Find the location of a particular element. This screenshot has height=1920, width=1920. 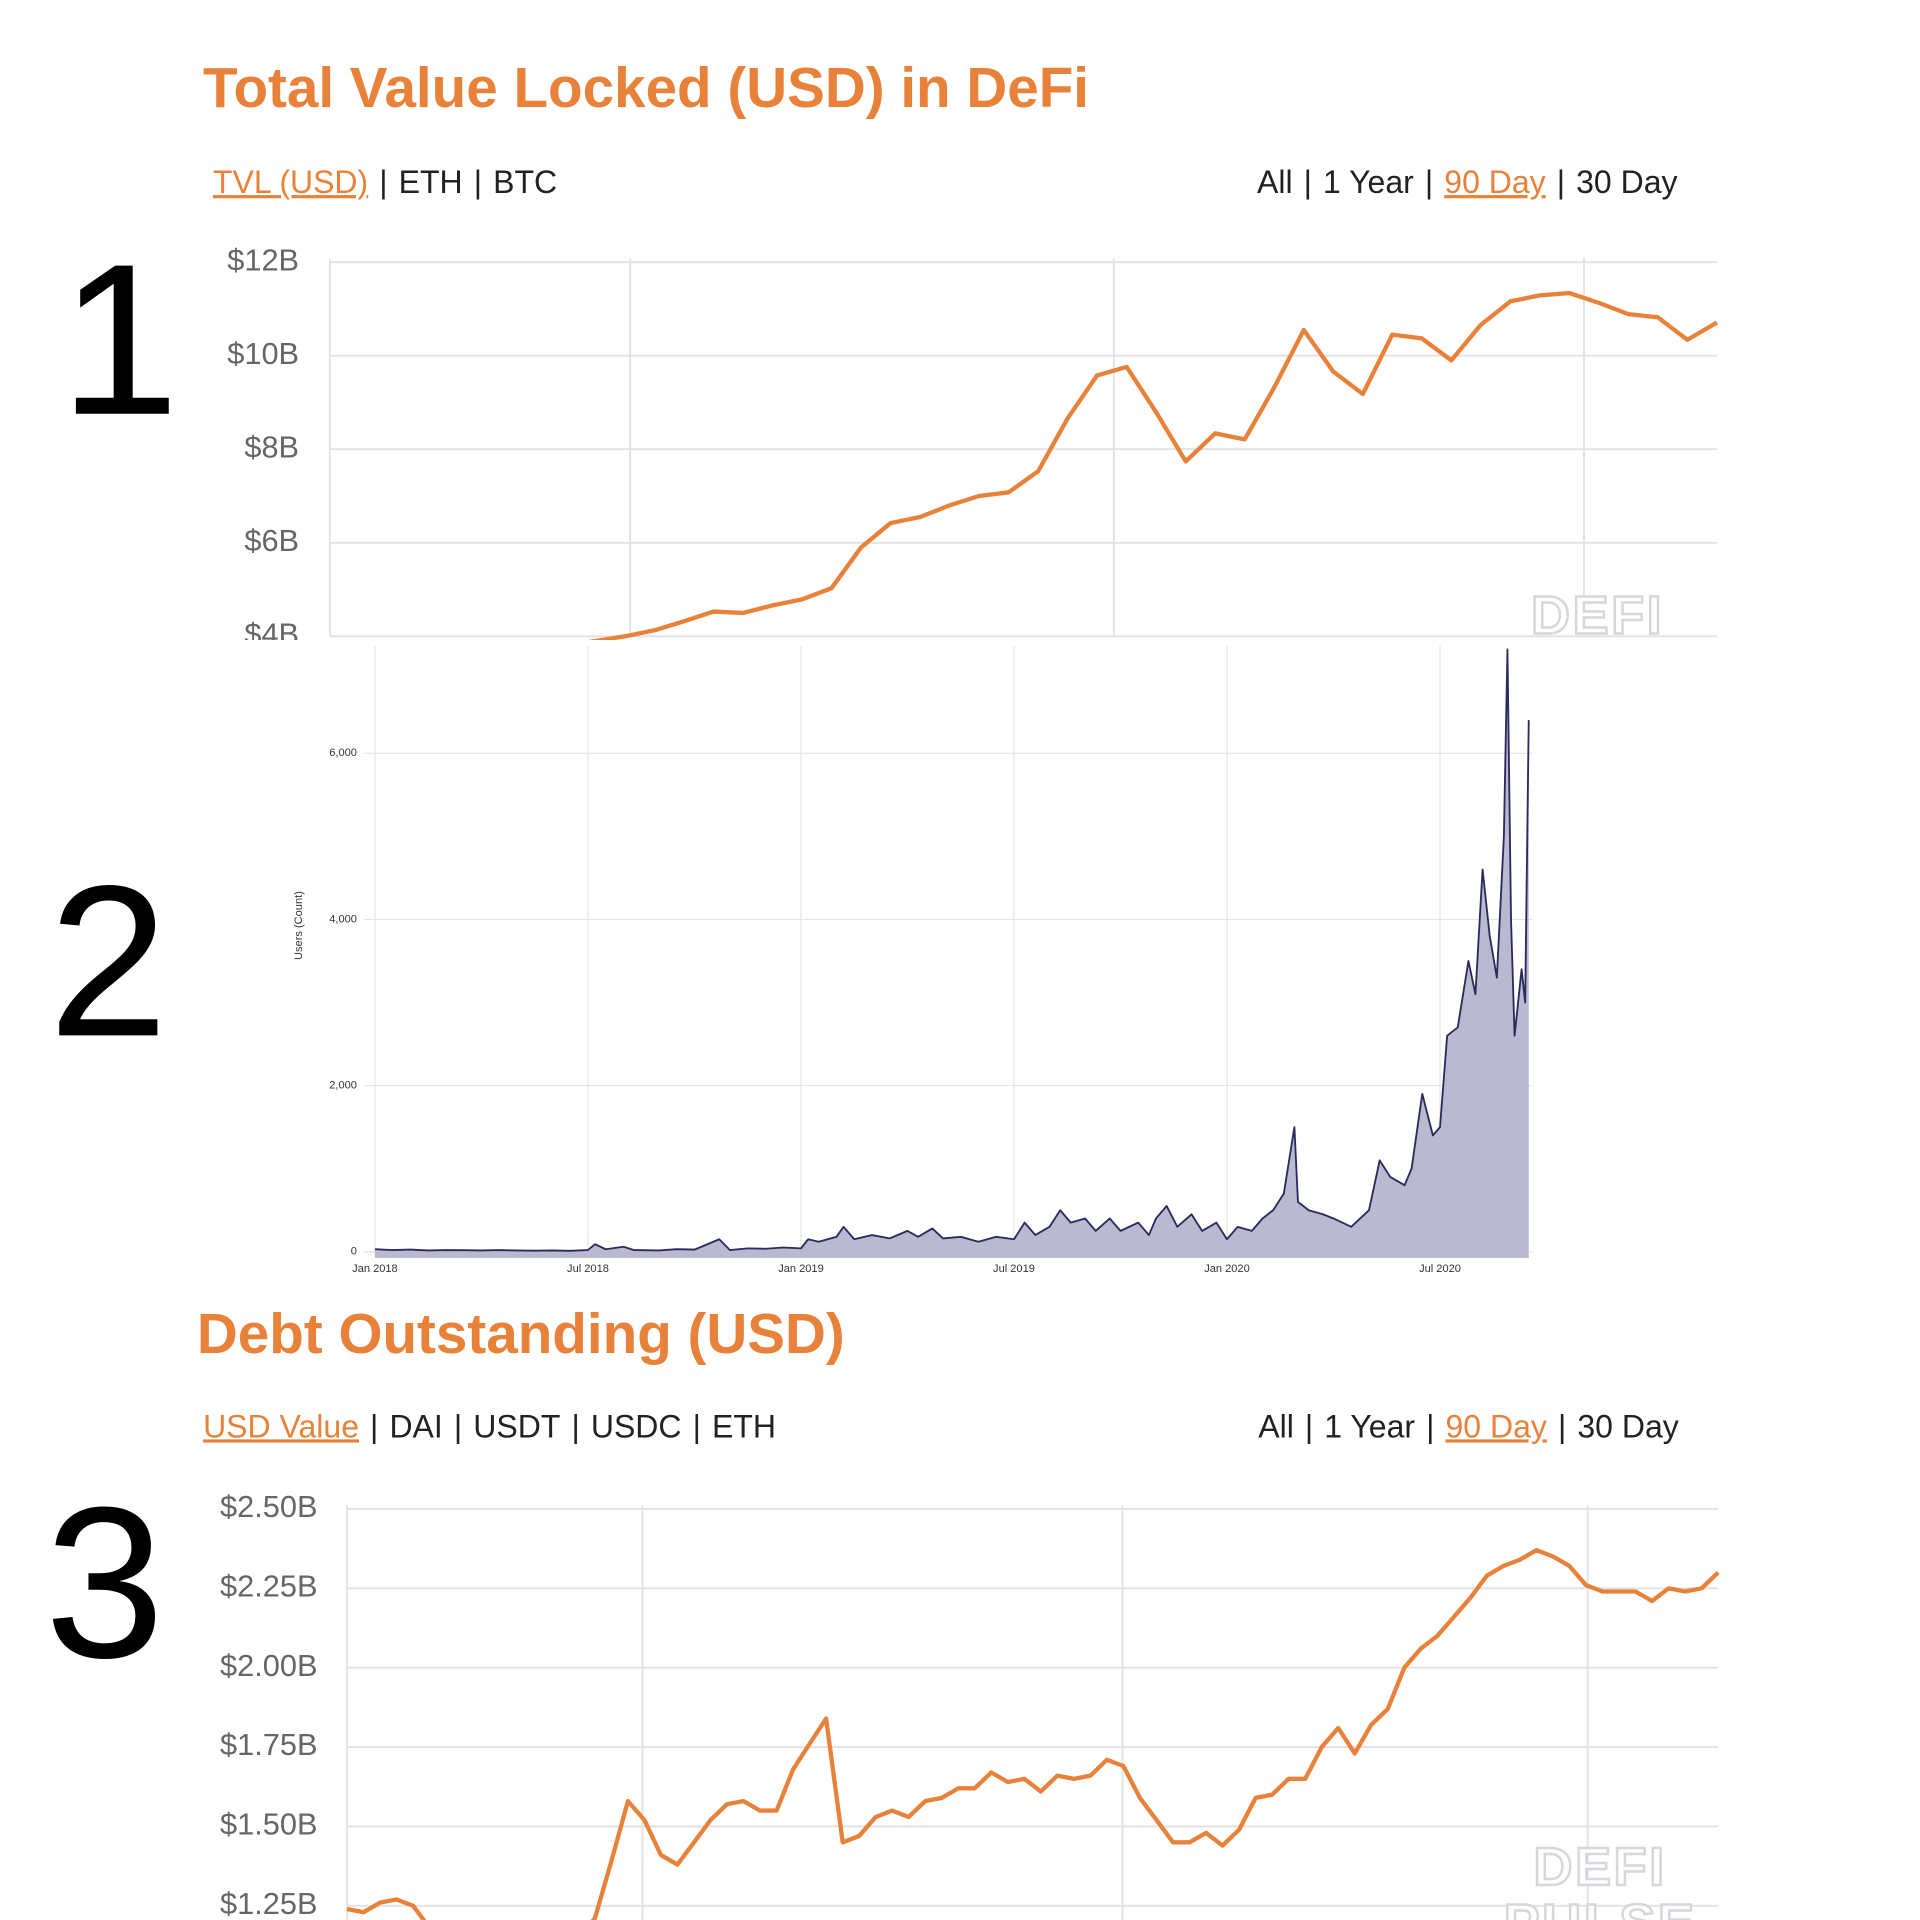

y-tick-label: $2.50B is located at coordinates (268, 1506).